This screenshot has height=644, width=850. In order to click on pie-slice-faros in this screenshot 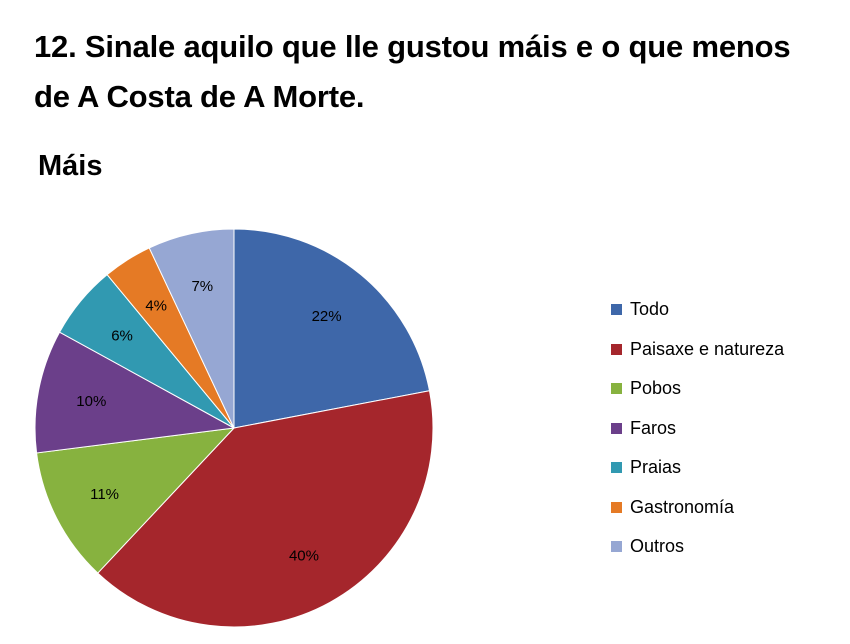, I will do `click(135, 392)`.